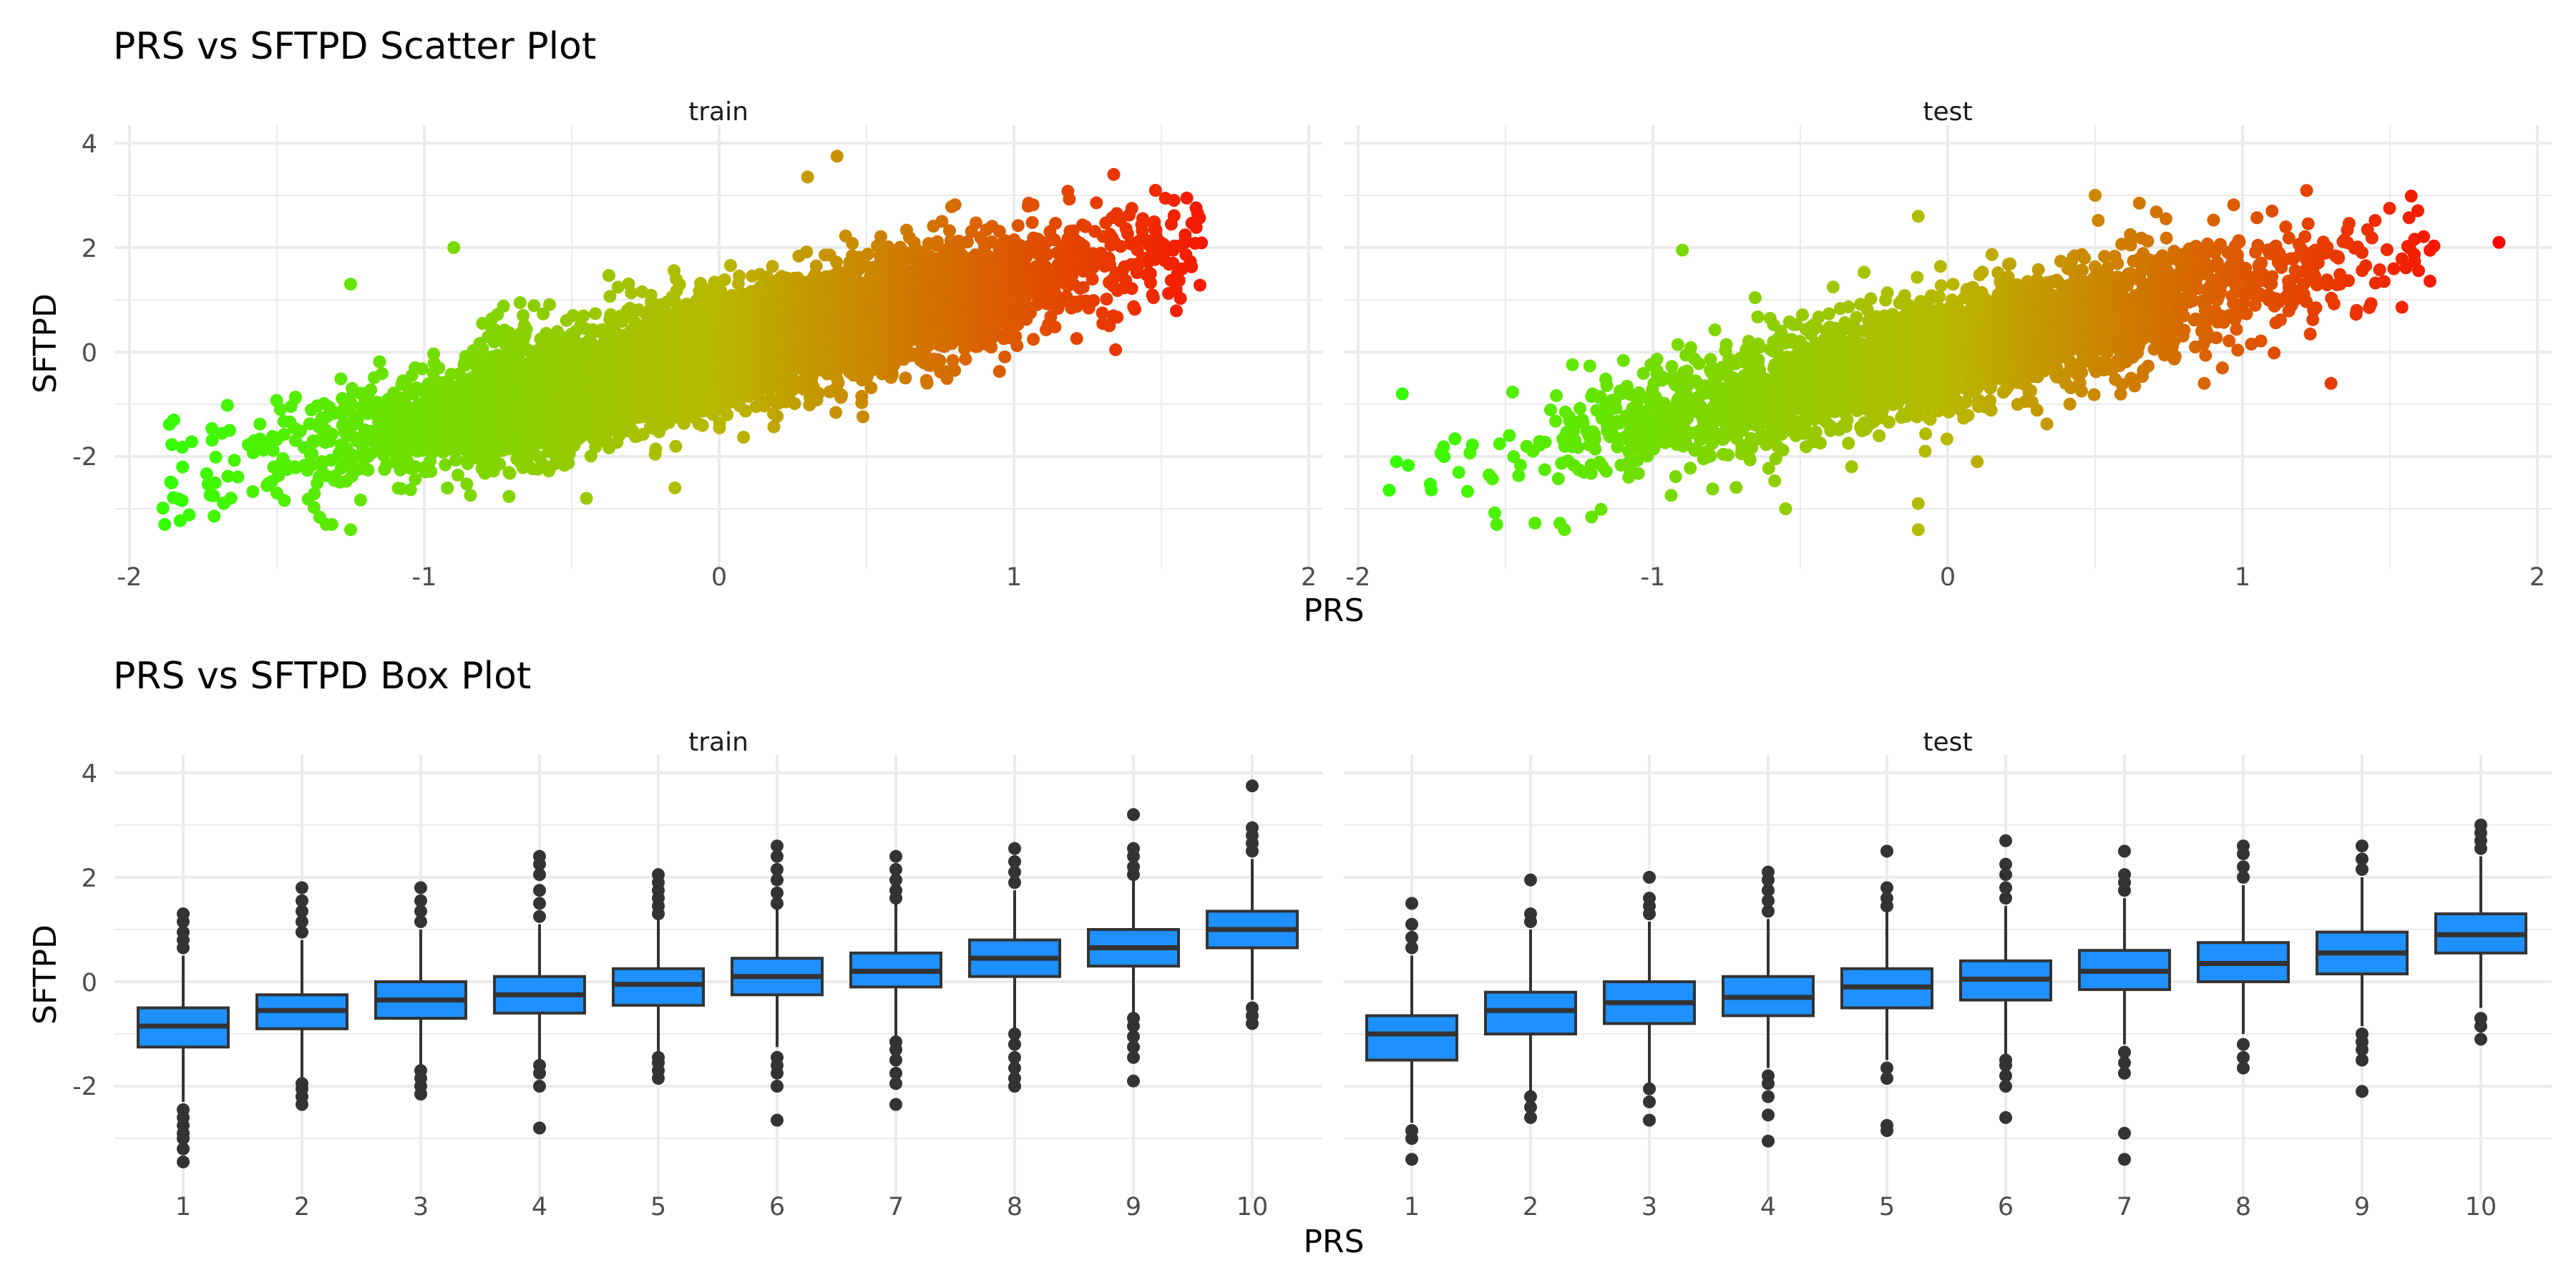 This screenshot has width=2576, height=1288. I want to click on scatter-strip-test: test, so click(1947, 112).